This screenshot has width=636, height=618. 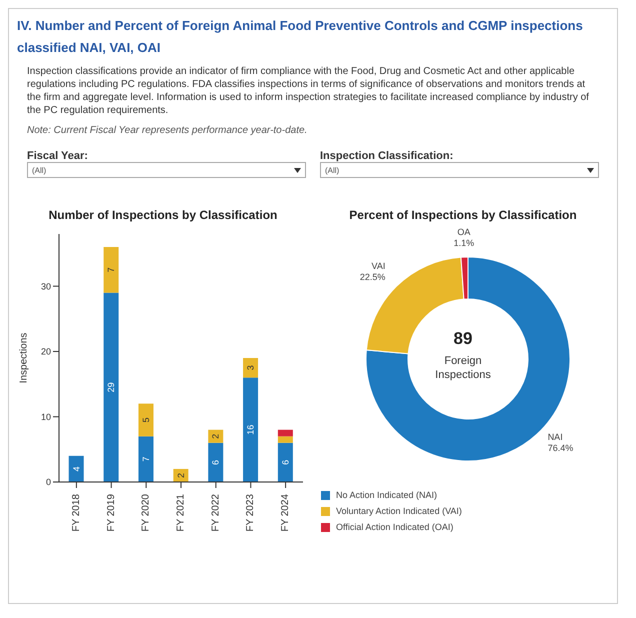 I want to click on slice-label: NAI, so click(x=555, y=437).